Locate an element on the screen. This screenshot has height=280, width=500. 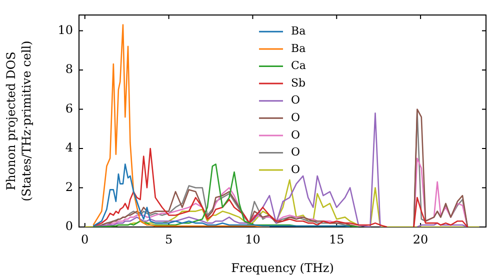
x-tick-label: 0 is located at coordinates (85, 239).